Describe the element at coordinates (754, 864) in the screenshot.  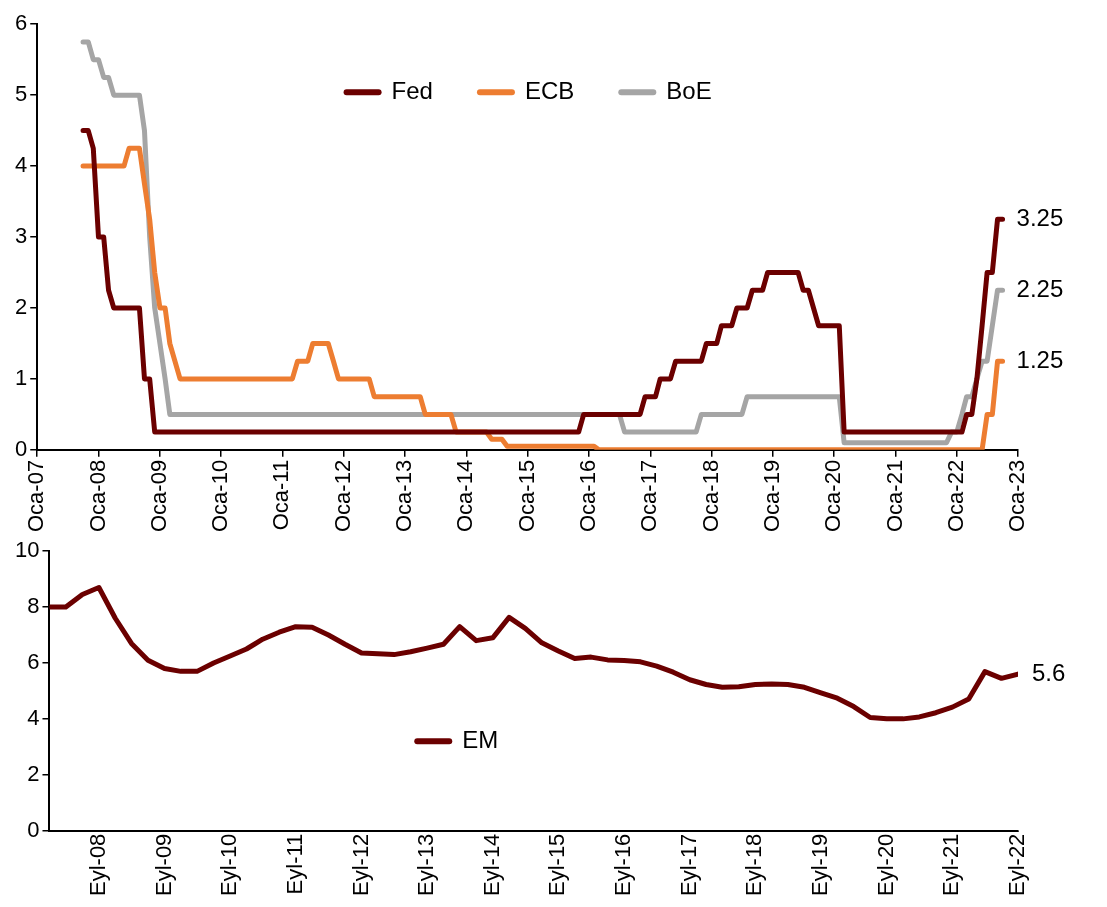
I see `x-tick-label: Eyl-18` at that location.